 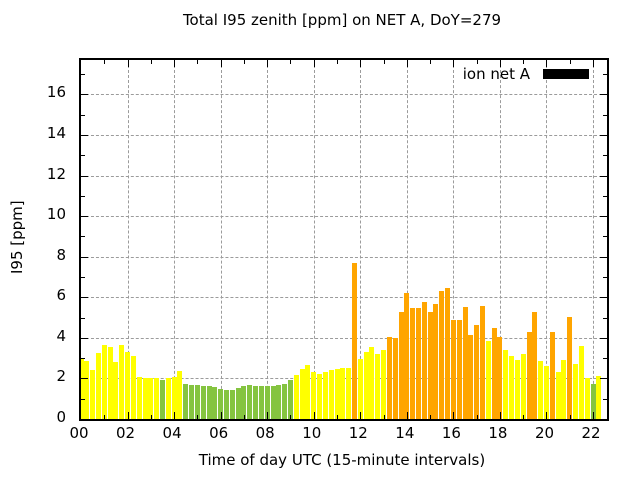 What do you see at coordinates (126, 433) in the screenshot?
I see `x-tick-label: 02` at bounding box center [126, 433].